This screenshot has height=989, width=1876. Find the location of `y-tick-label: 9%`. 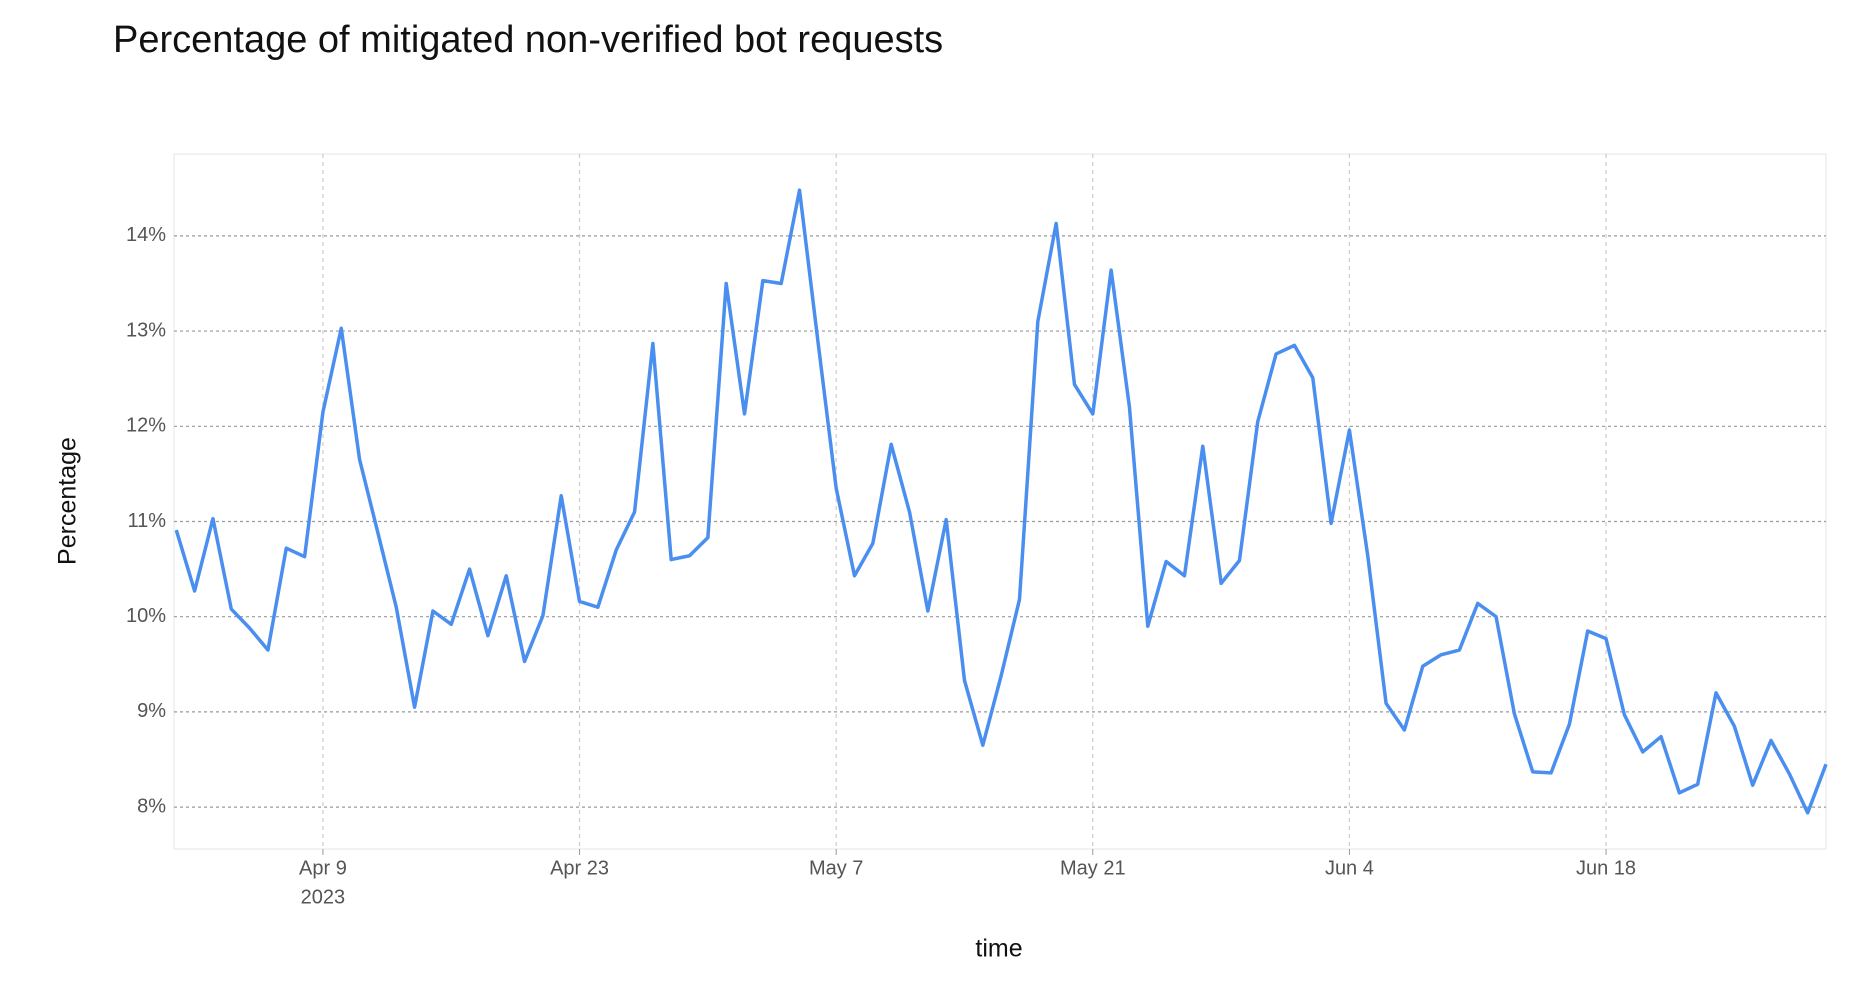

y-tick-label: 9% is located at coordinates (151, 711).